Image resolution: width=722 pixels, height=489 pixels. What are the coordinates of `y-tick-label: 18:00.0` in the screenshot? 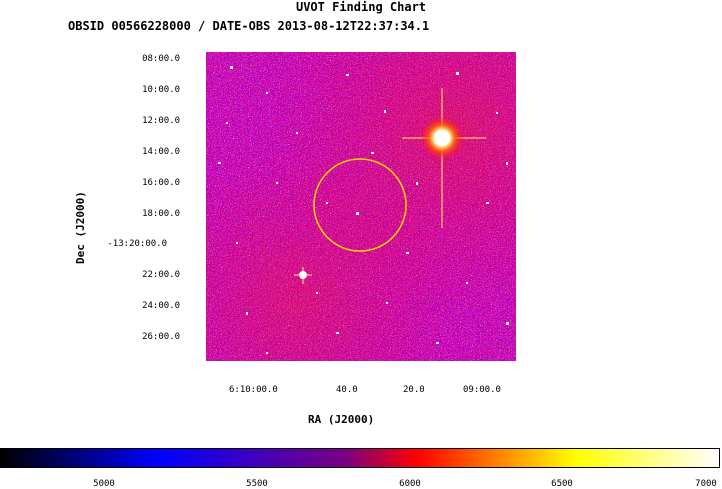 It's located at (161, 214).